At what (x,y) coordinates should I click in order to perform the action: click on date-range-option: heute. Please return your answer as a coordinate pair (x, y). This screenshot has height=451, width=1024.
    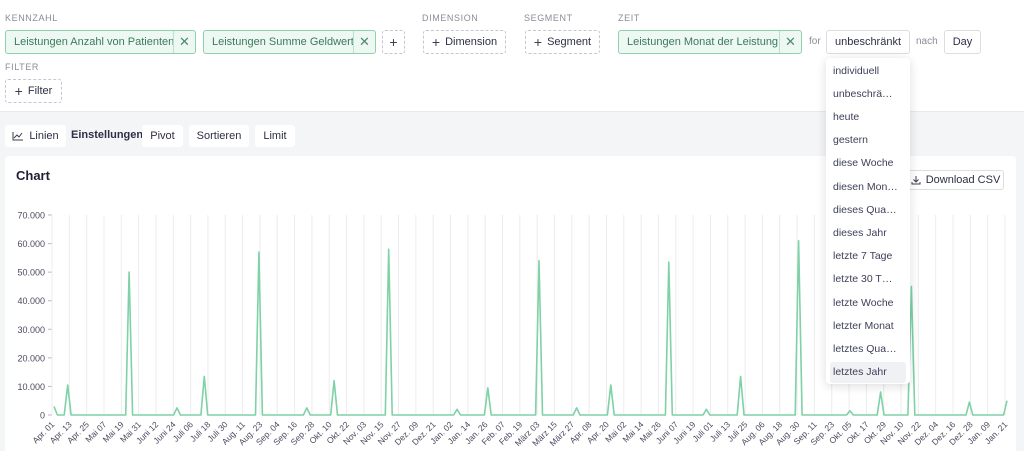
    Looking at the image, I should click on (846, 116).